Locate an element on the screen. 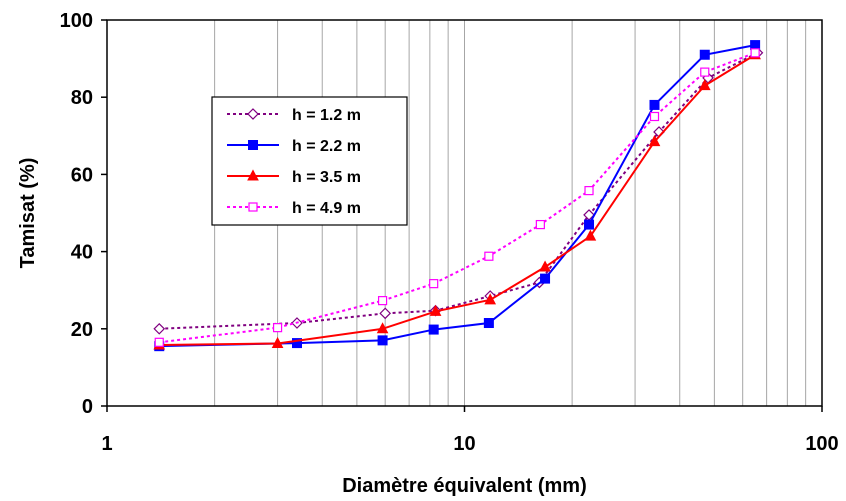 Image resolution: width=846 pixels, height=501 pixels. x-axis-title: Diamètre équivalent (mm) is located at coordinates (464, 486).